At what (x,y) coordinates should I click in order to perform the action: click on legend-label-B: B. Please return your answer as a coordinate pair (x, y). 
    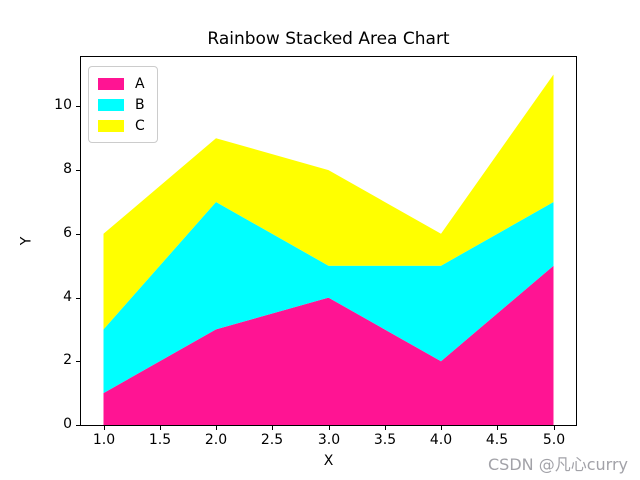
    Looking at the image, I should click on (140, 104).